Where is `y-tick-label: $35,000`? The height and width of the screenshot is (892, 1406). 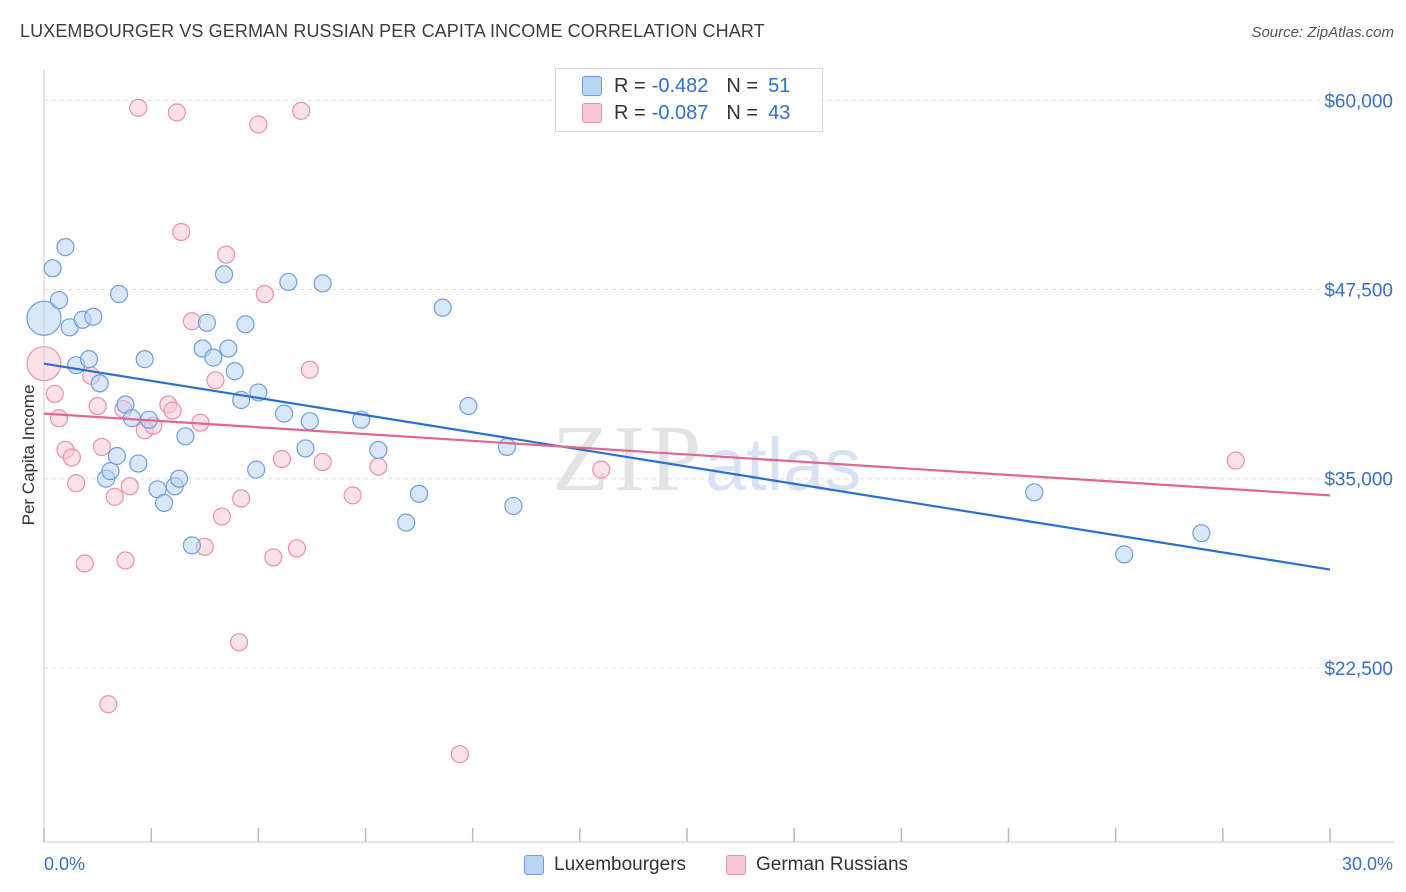 y-tick-label: $35,000 is located at coordinates (1358, 480).